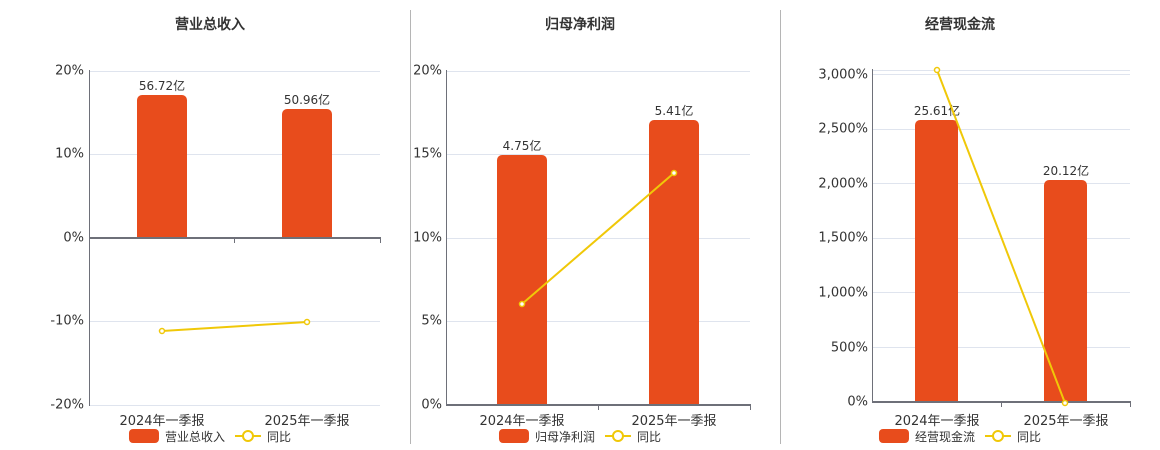 The image size is (1160, 450). What do you see at coordinates (843, 293) in the screenshot?
I see `y-tick-label: 1,000%` at bounding box center [843, 293].